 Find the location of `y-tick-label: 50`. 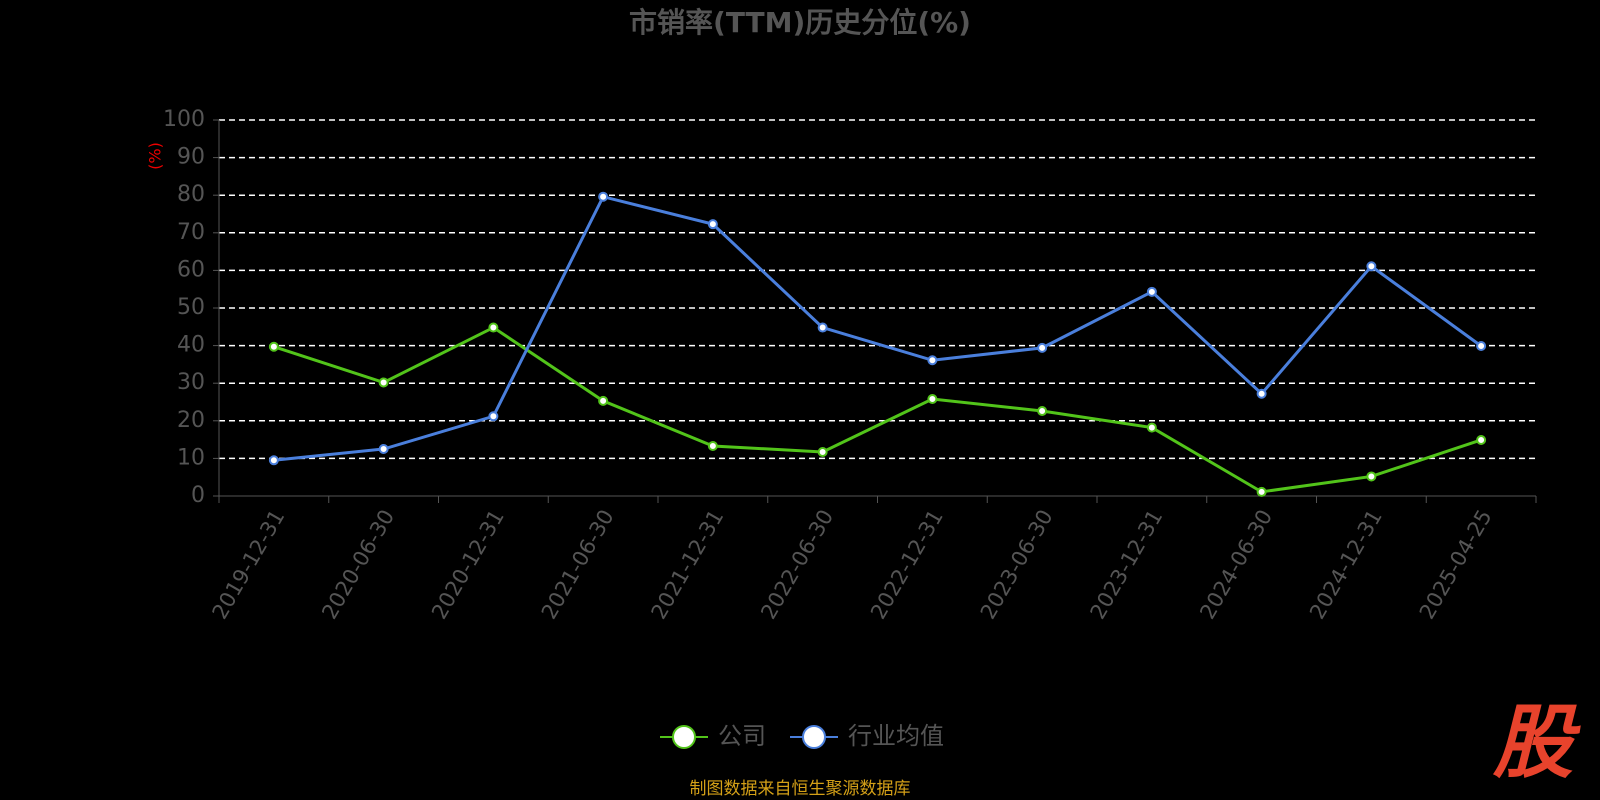

y-tick-label: 50 is located at coordinates (191, 307).